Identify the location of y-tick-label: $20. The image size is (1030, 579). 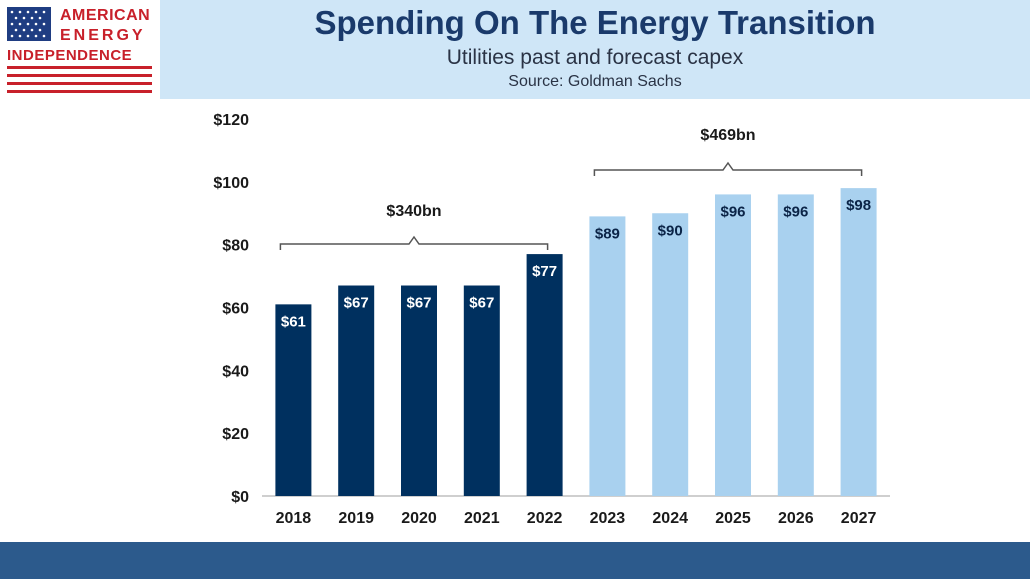
(235, 434).